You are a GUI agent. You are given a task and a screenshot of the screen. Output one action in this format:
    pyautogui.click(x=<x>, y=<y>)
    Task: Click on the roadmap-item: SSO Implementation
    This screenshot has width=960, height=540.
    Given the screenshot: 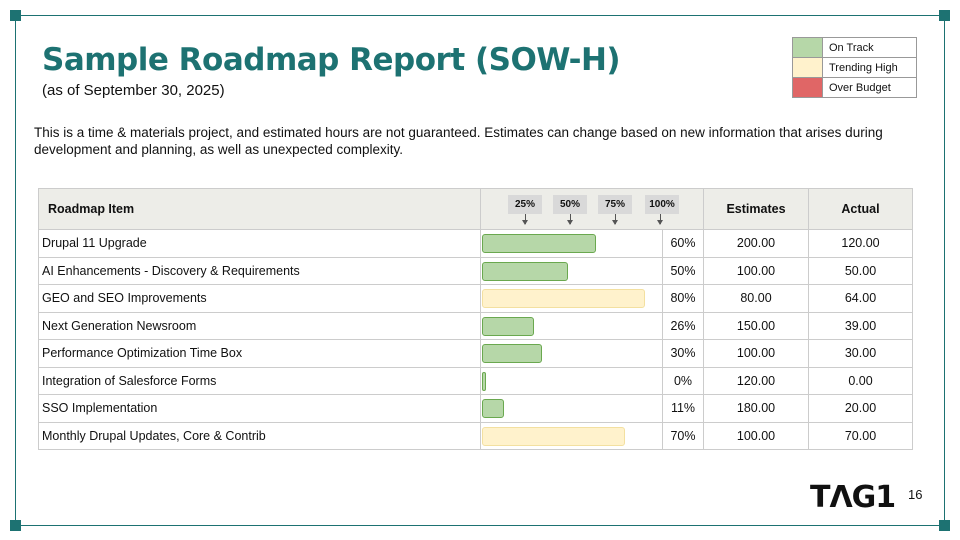 What is the action you would take?
    pyautogui.click(x=259, y=408)
    